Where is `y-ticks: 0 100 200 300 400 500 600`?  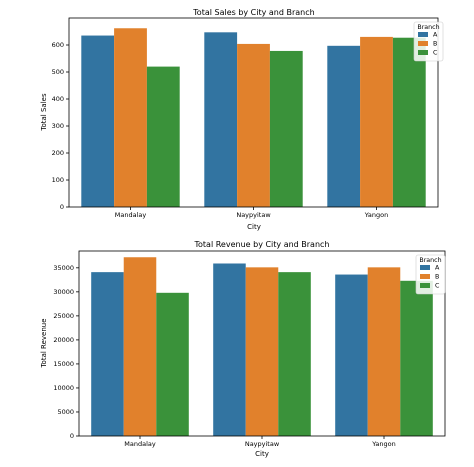
y-ticks: 0 100 200 300 400 500 600 is located at coordinates (60, 126).